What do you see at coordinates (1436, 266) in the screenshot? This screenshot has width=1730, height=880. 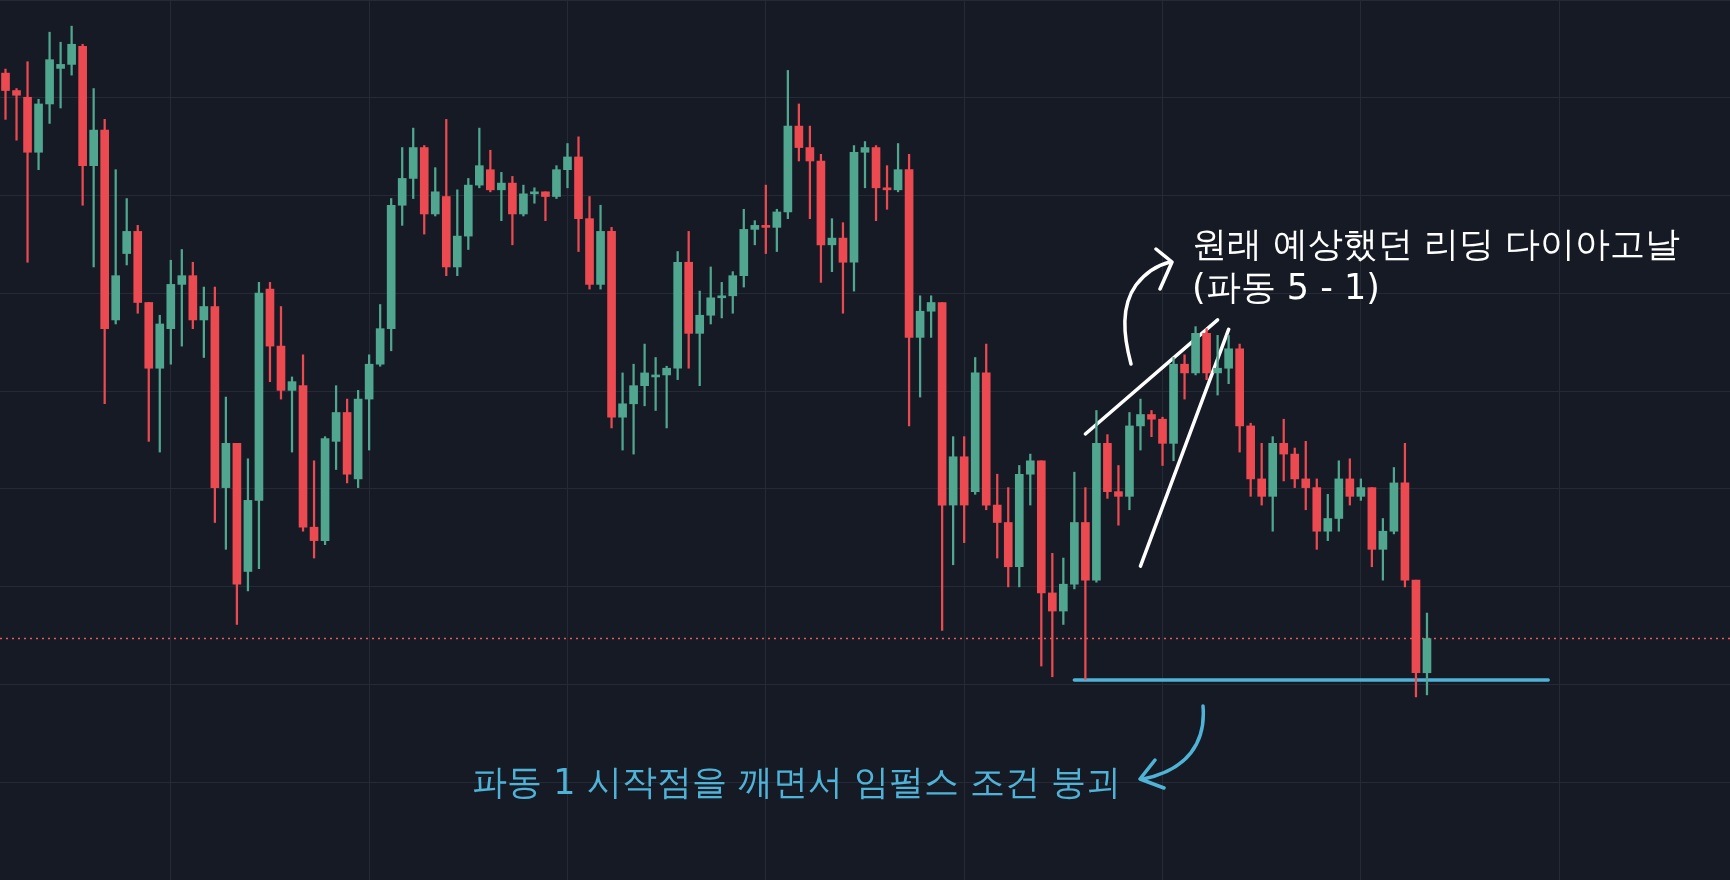 I see `annotation: 원래 예상했던 리딩 다이아고날 (파동 5 - 1)` at bounding box center [1436, 266].